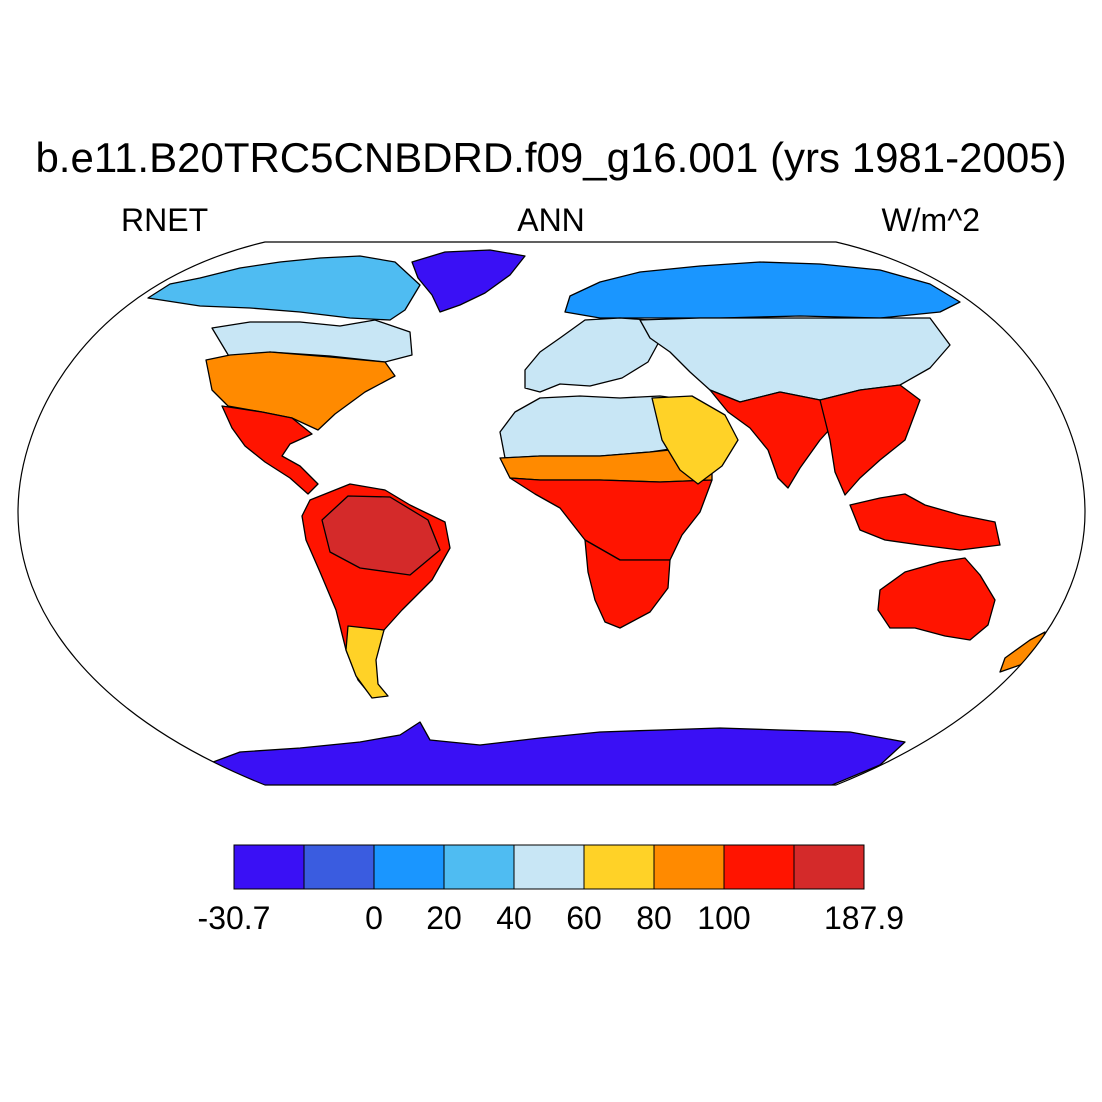  I want to click on colorbar-tick-label: -30.7, so click(234, 918).